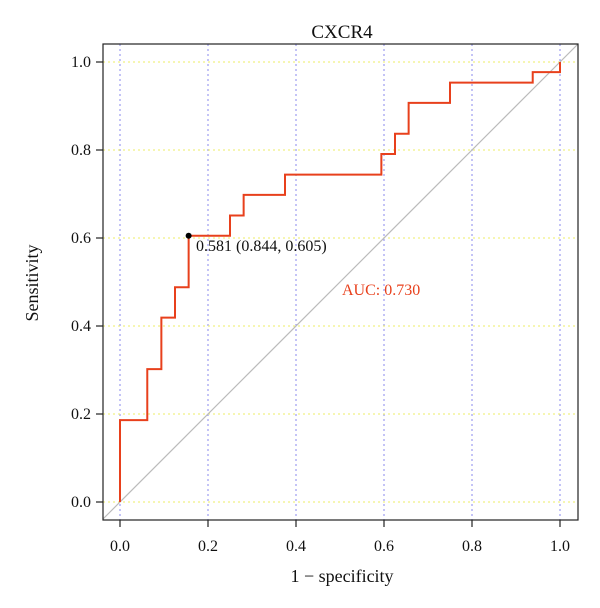 The width and height of the screenshot is (600, 608). I want to click on x-tick-label: 0.0, so click(120, 546).